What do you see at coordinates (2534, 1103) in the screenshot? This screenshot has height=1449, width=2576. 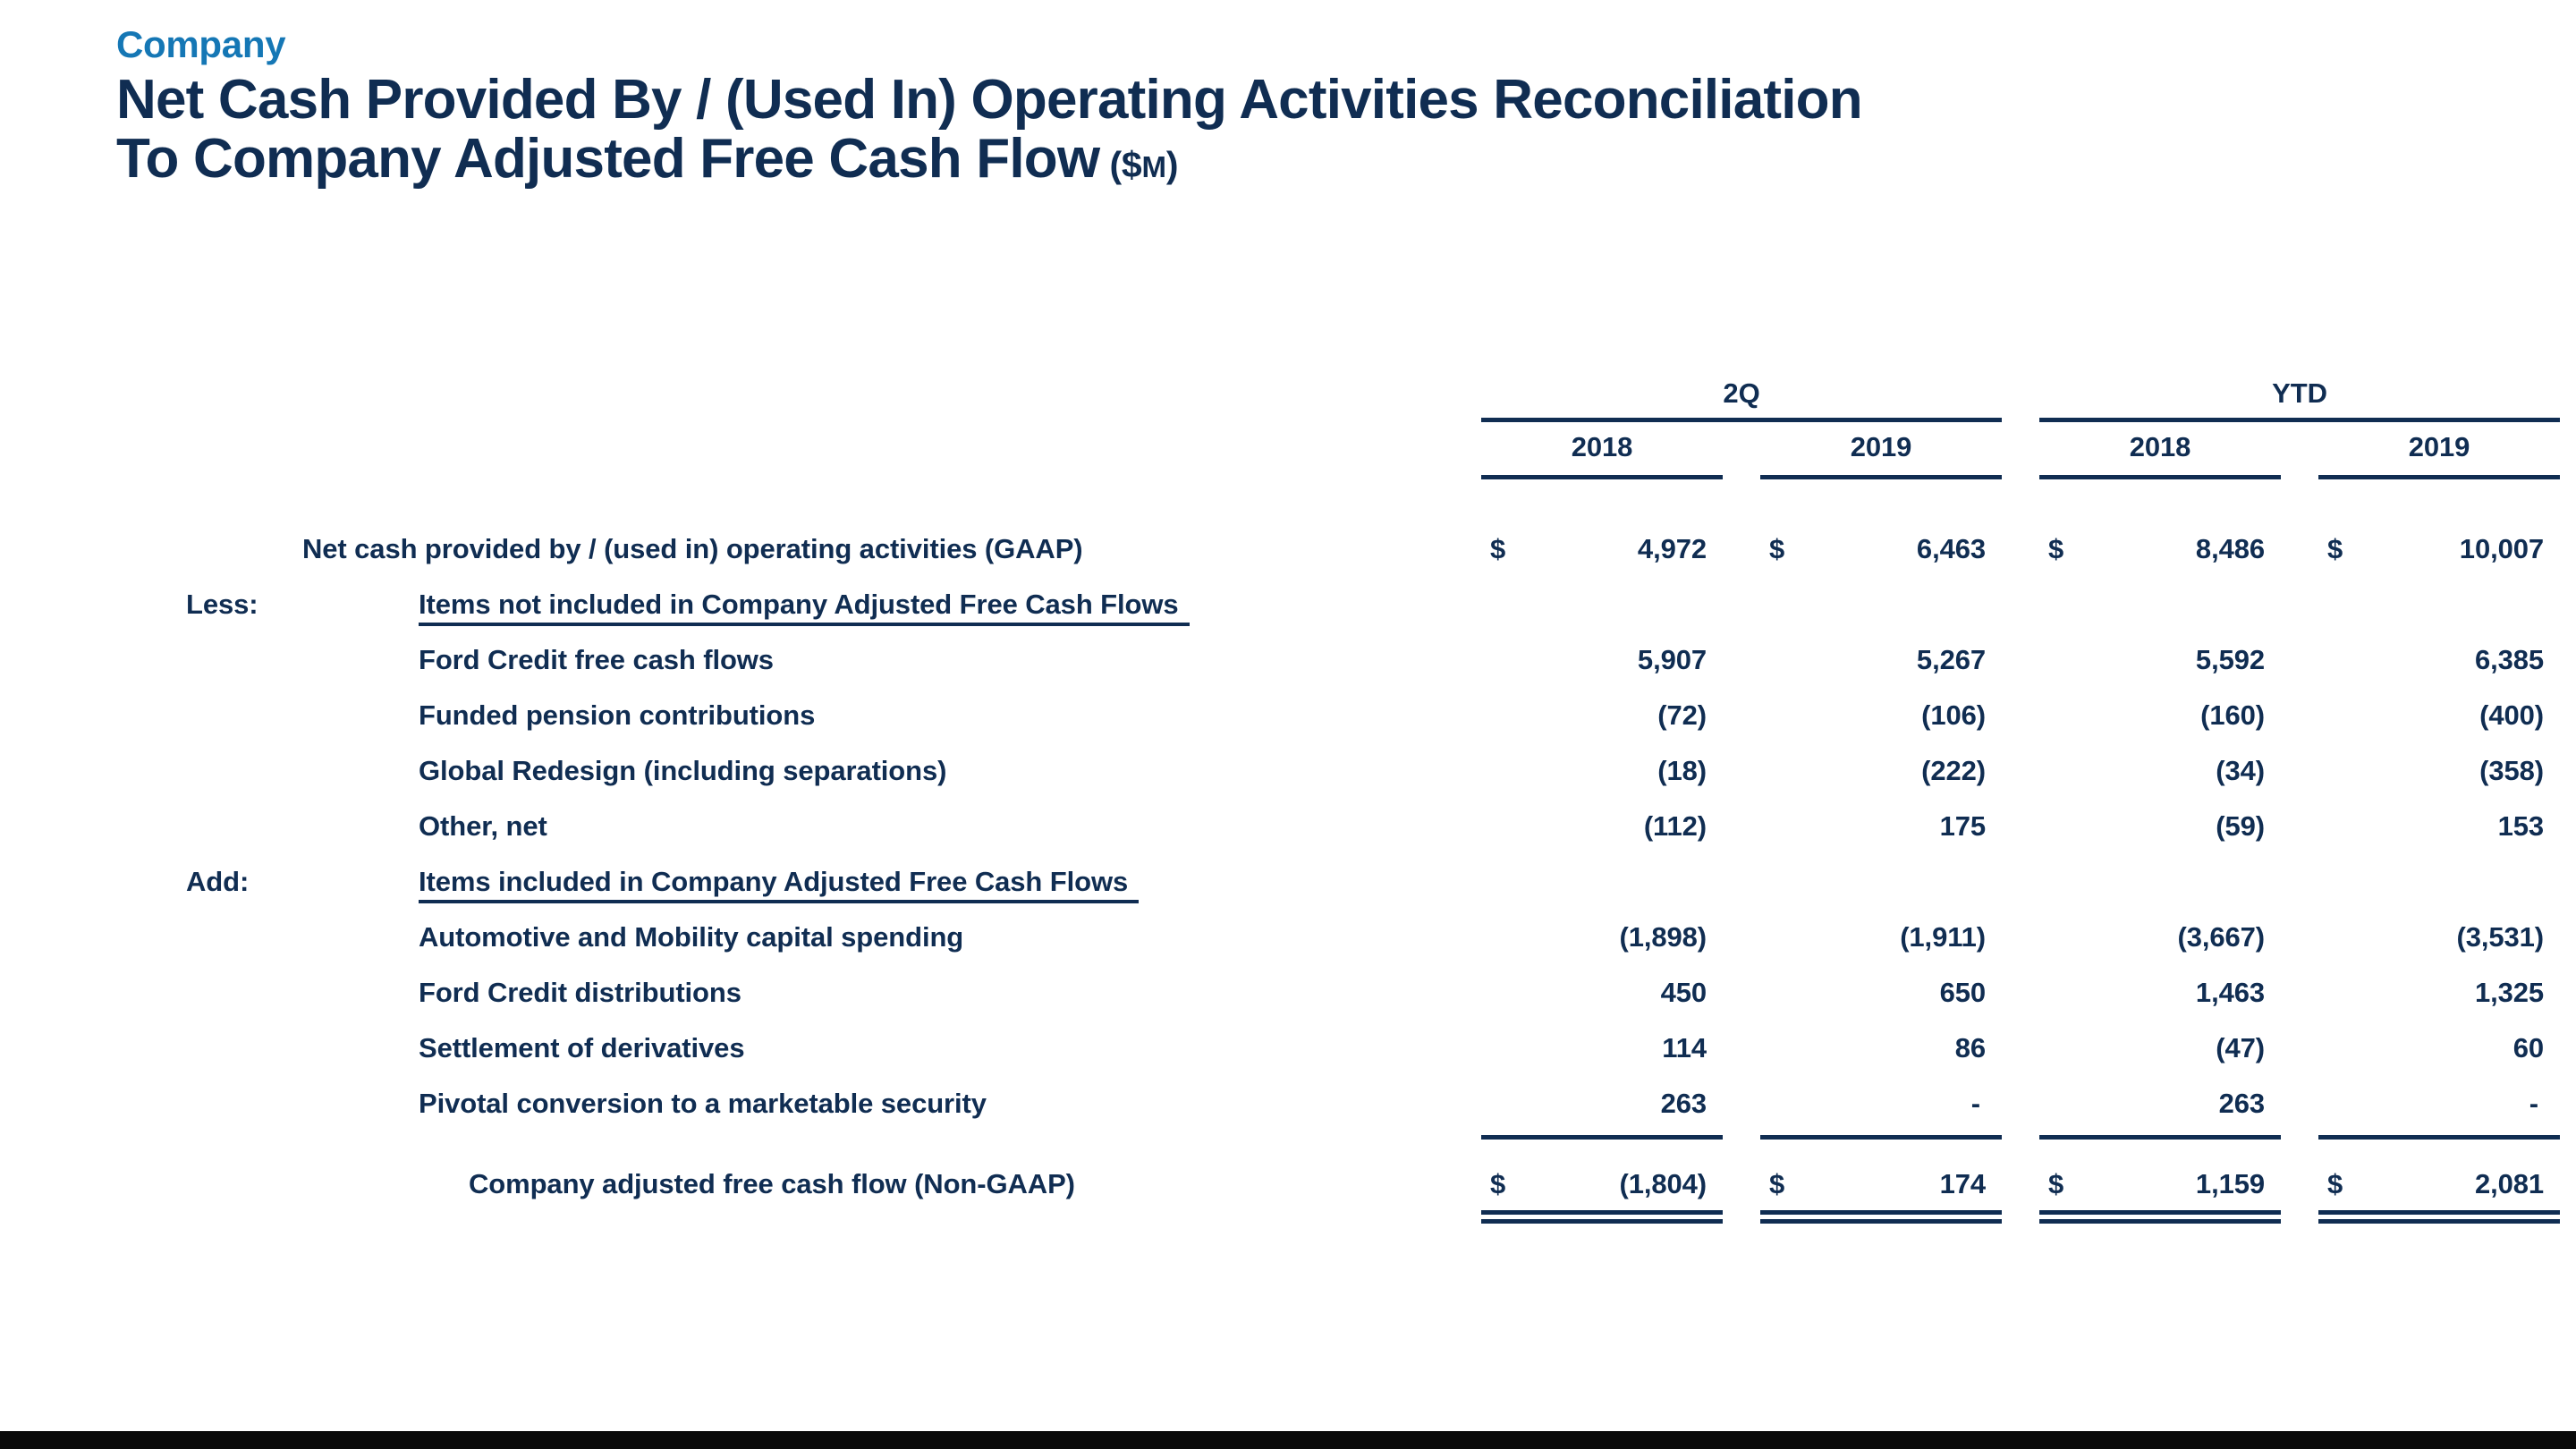 I see `cell-value: -` at bounding box center [2534, 1103].